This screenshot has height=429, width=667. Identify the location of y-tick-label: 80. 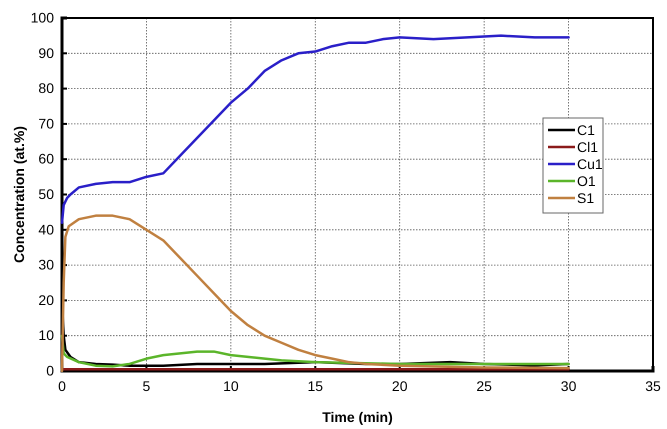
(46, 88).